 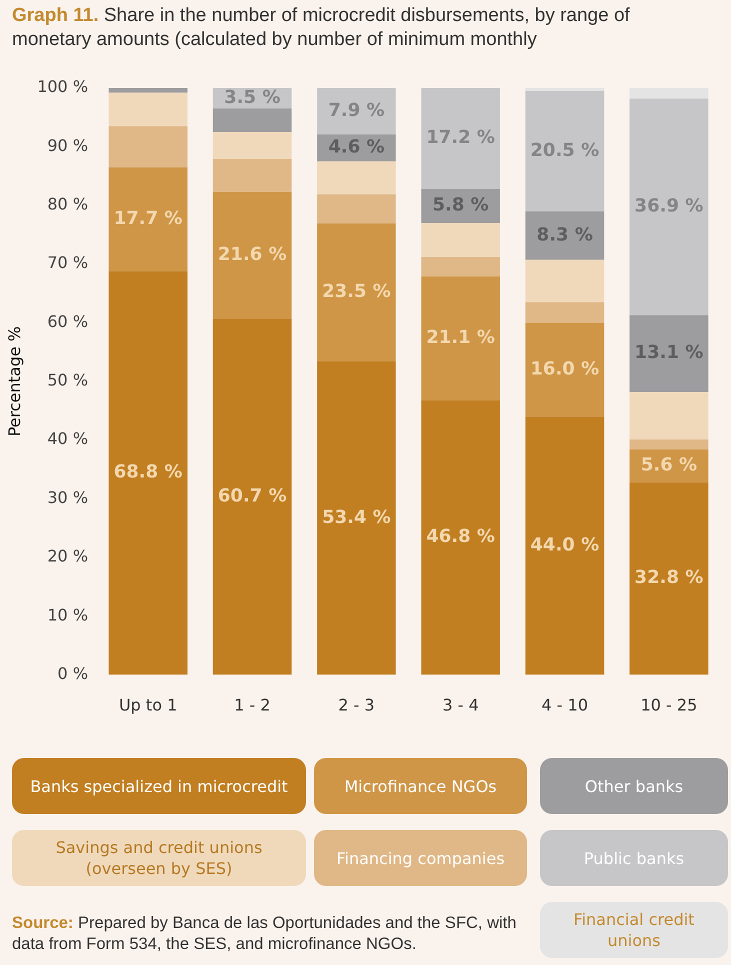 What do you see at coordinates (669, 465) in the screenshot?
I see `data-label: 5.6 %` at bounding box center [669, 465].